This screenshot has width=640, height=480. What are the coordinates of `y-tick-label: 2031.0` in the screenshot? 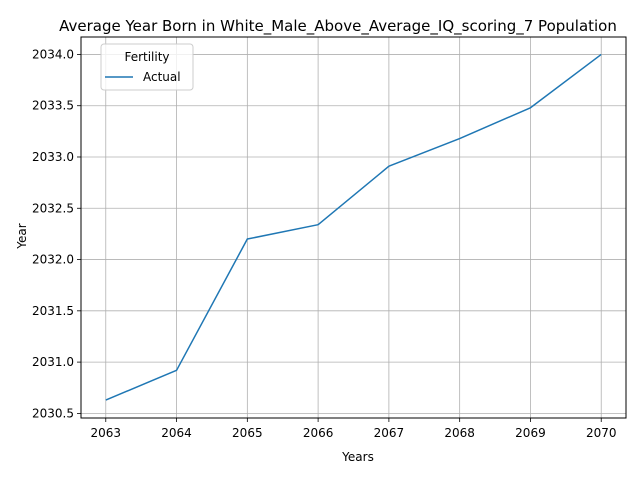 It's located at (53, 362).